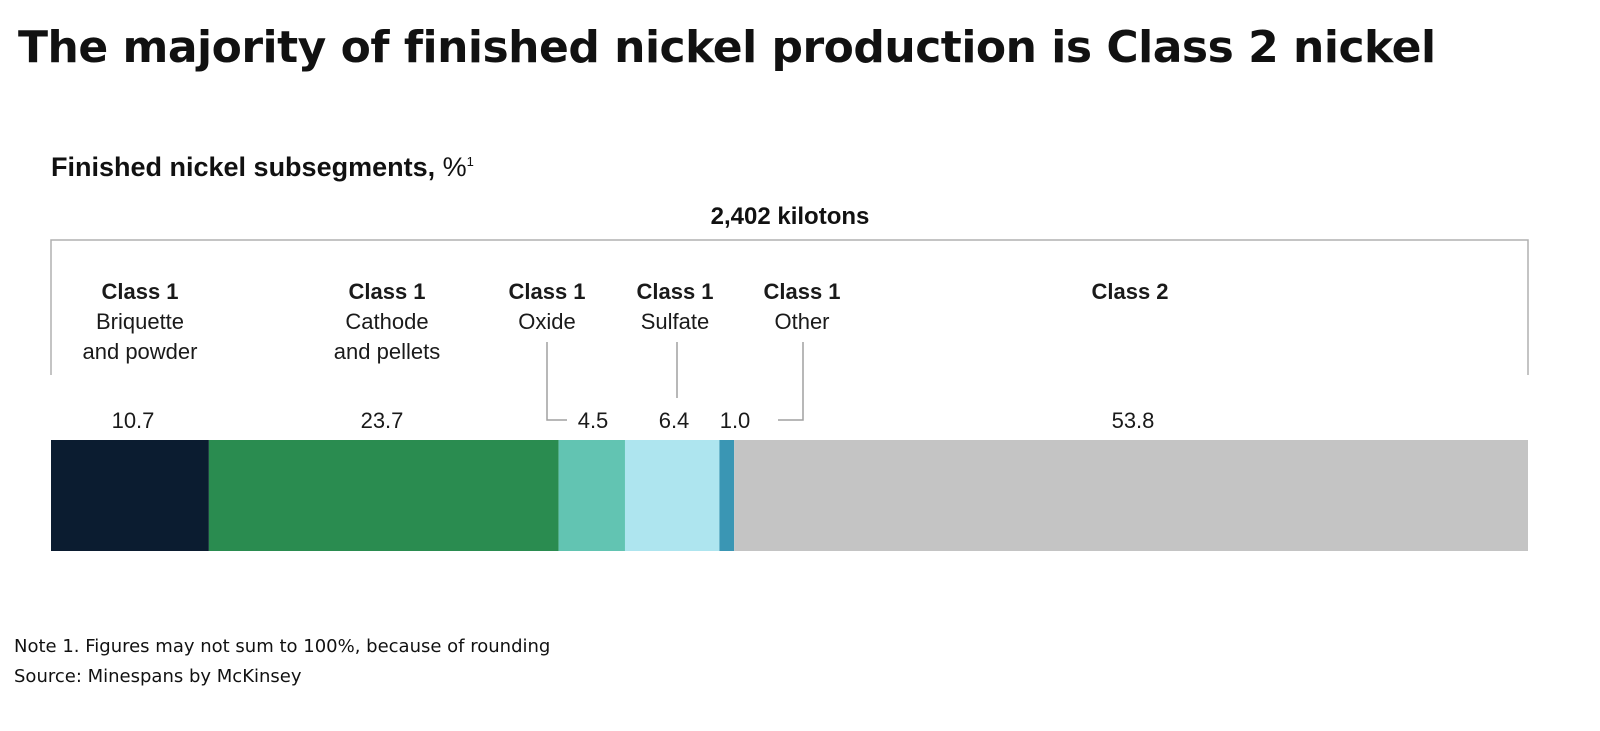 The height and width of the screenshot is (731, 1600). I want to click on leader-line-oxide, so click(556, 381).